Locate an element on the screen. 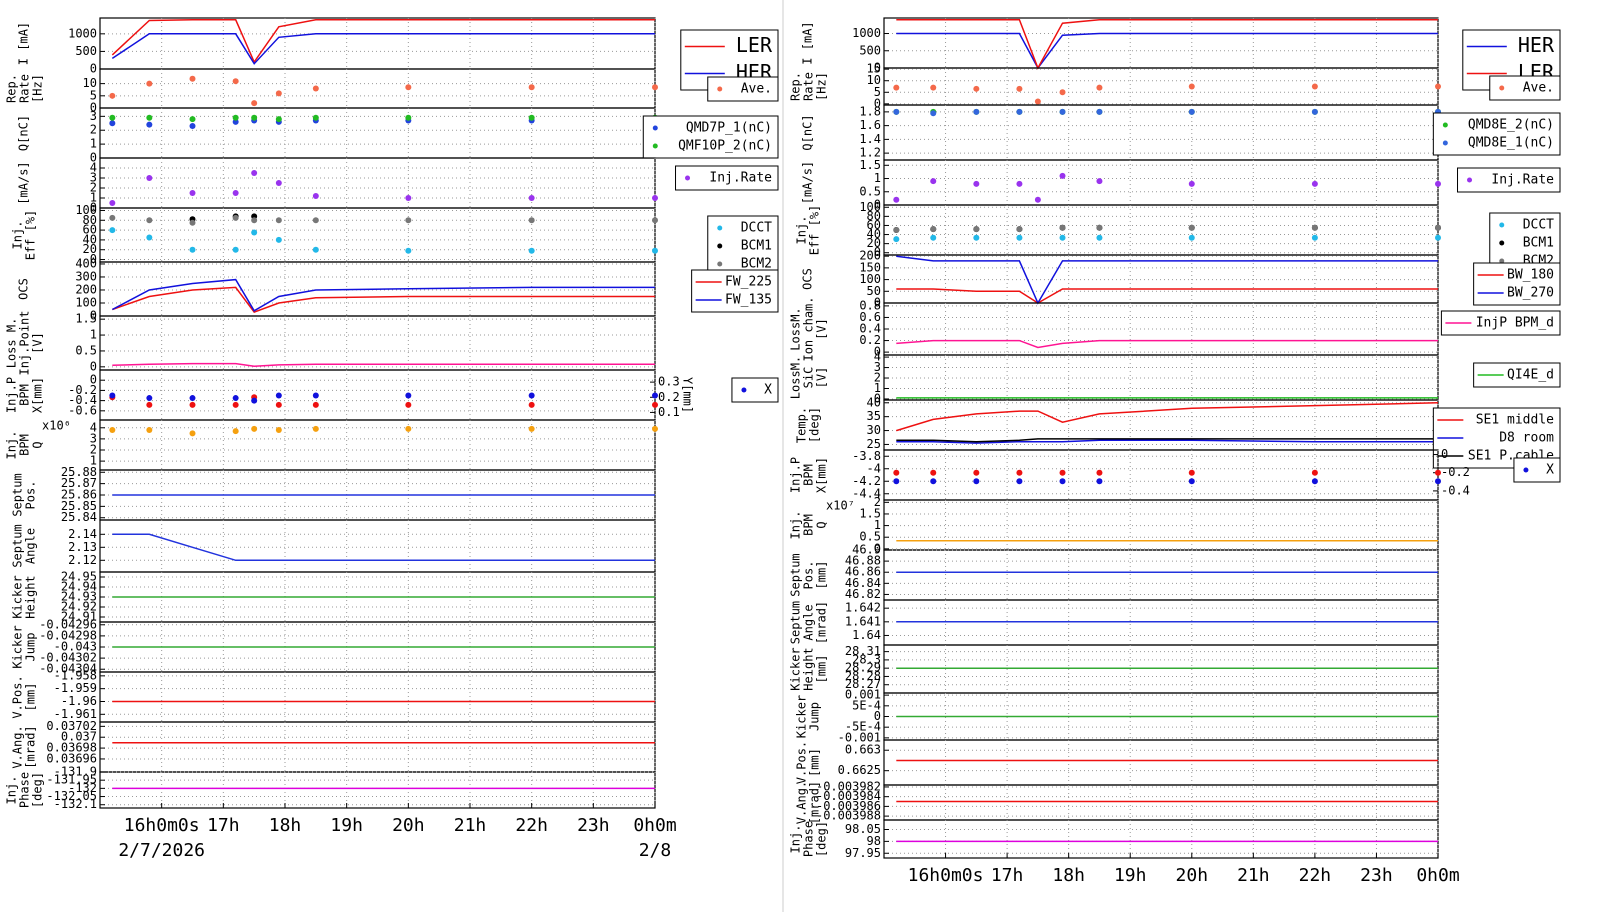 The height and width of the screenshot is (912, 1606). y-tick-label: 0.037 is located at coordinates (79, 737).